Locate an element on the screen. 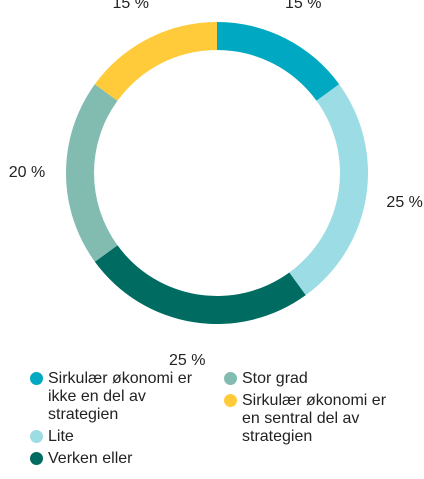 The image size is (424, 479). legend-item: Stor grad is located at coordinates (314, 379).